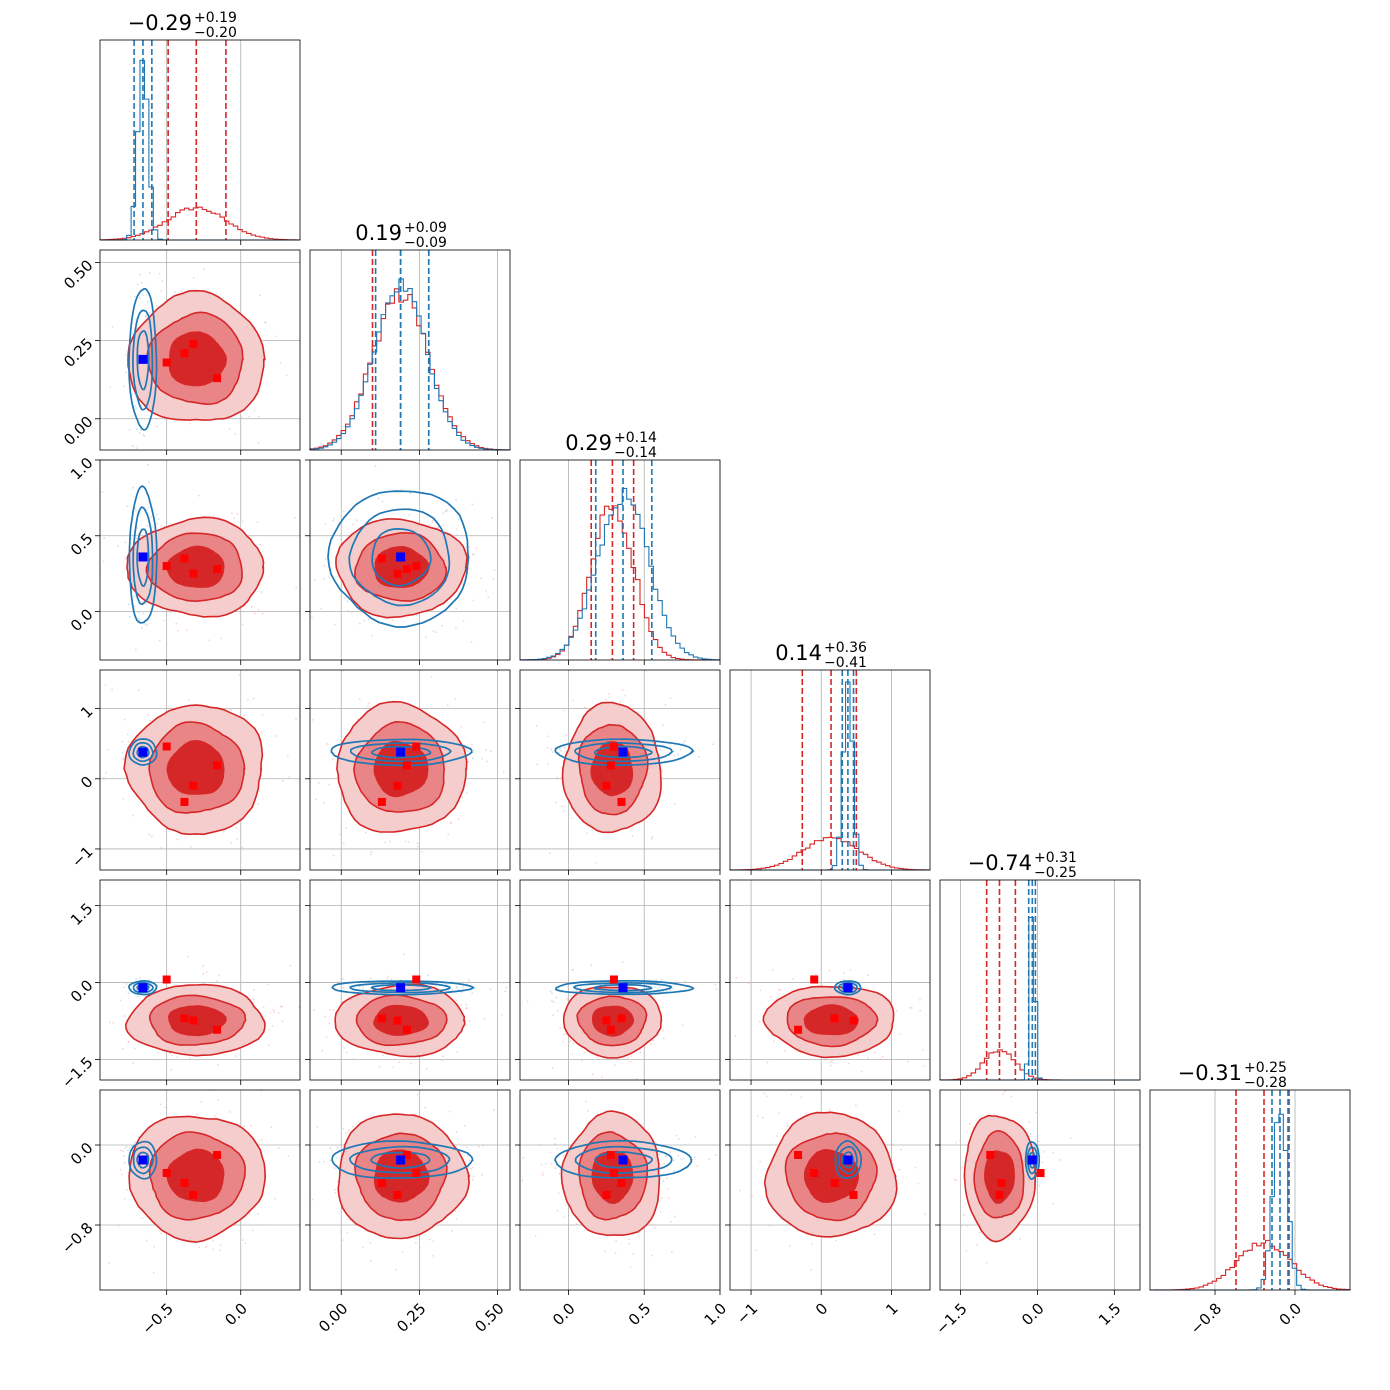  I want to click on y-tick-label: 0, so click(86, 782).